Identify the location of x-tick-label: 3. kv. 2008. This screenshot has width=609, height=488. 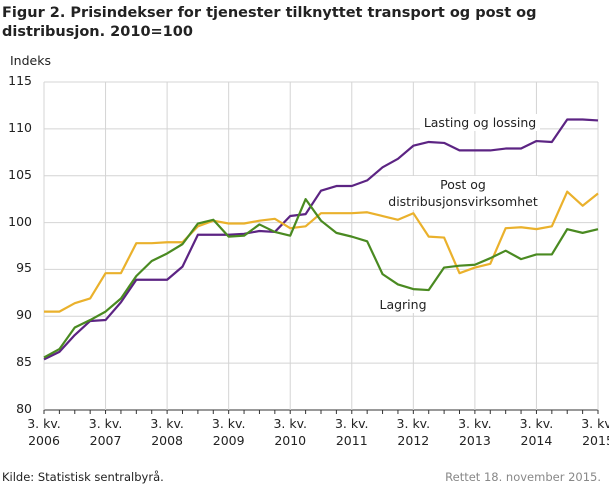
(167, 432).